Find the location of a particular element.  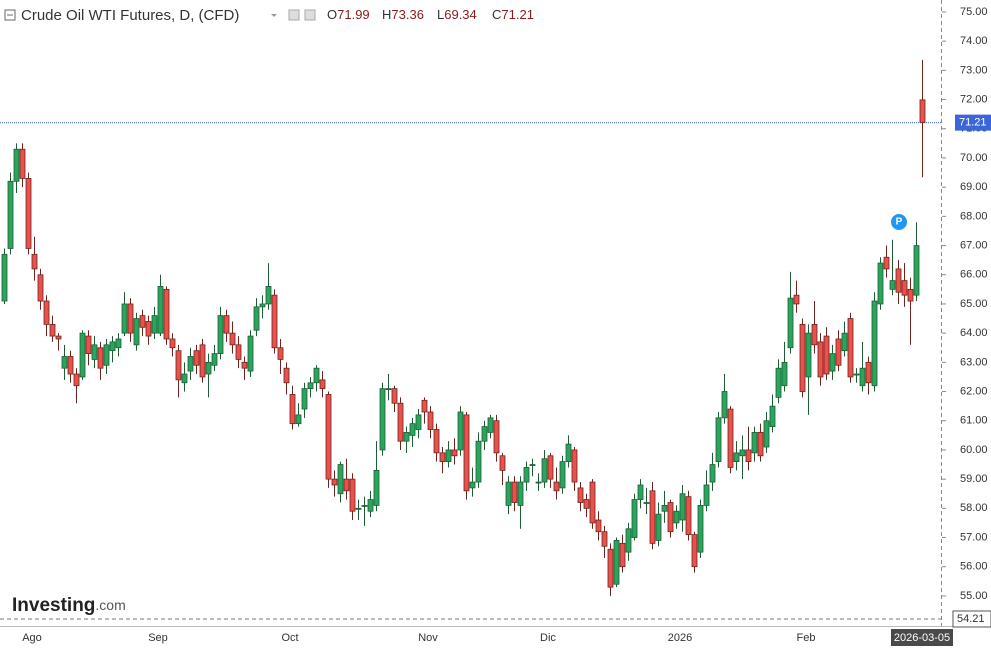

x-current-date-box is located at coordinates (922, 637).